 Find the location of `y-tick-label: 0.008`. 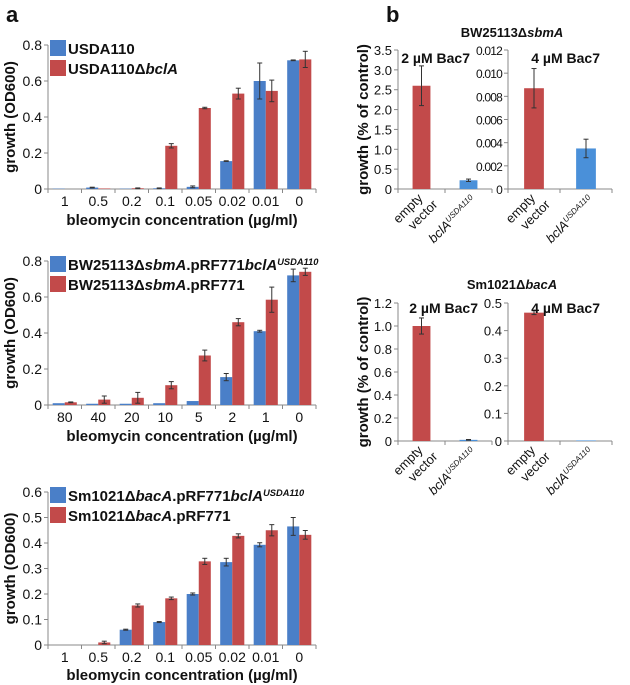

y-tick-label: 0.008 is located at coordinates (489, 97).